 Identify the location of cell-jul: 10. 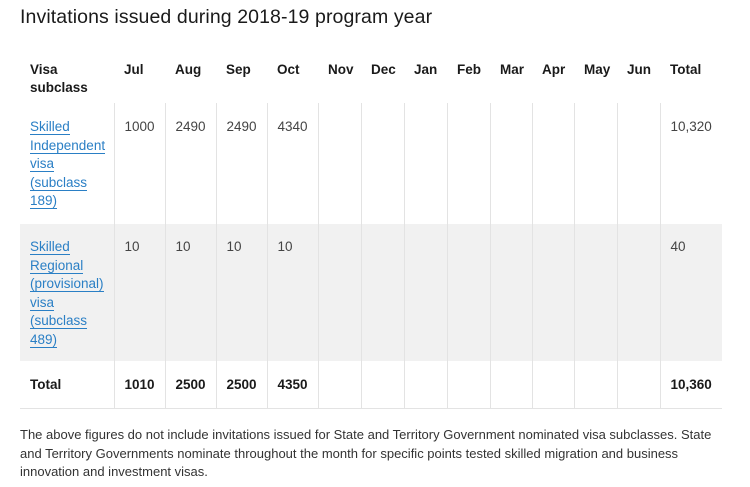
(140, 292).